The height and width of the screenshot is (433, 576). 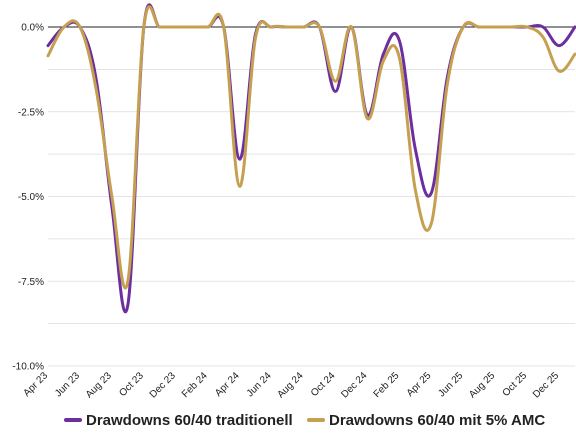 What do you see at coordinates (259, 384) in the screenshot?
I see `x-tick-label: Jun 24` at bounding box center [259, 384].